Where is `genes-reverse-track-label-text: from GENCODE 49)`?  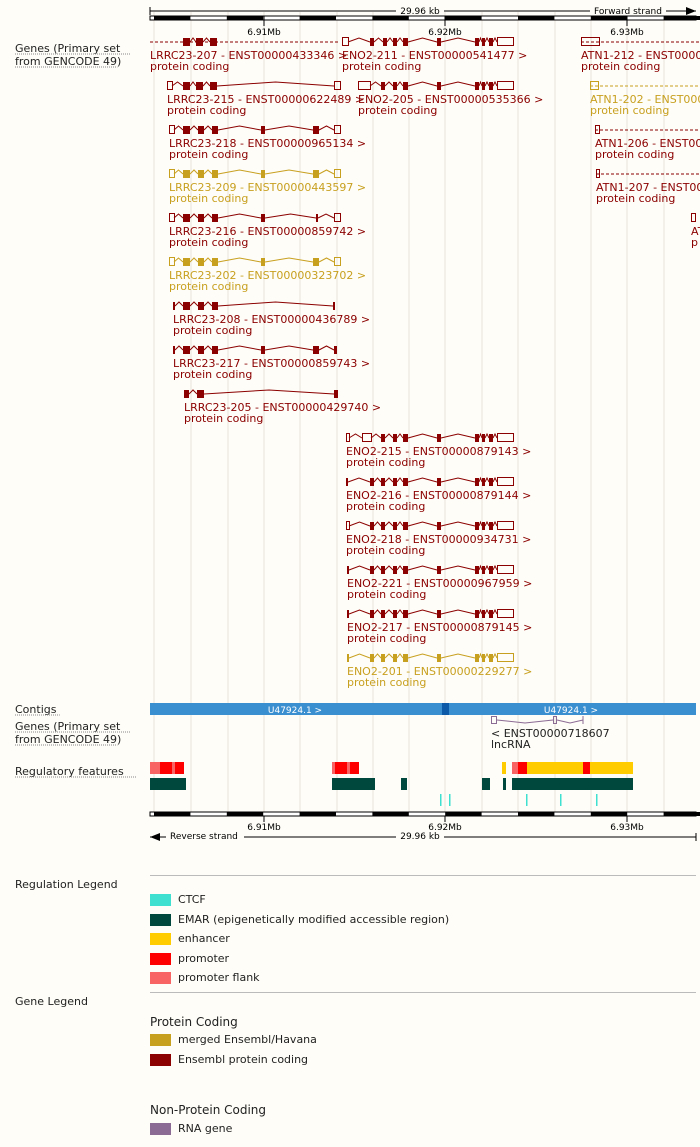 genes-reverse-track-label-text: from GENCODE 49) is located at coordinates (68, 739).